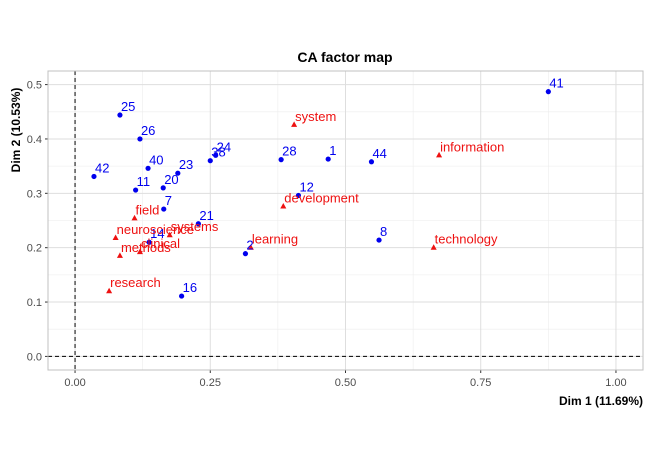 This screenshot has height=458, width=652. What do you see at coordinates (148, 209) in the screenshot?
I see `point-label-field: field` at bounding box center [148, 209].